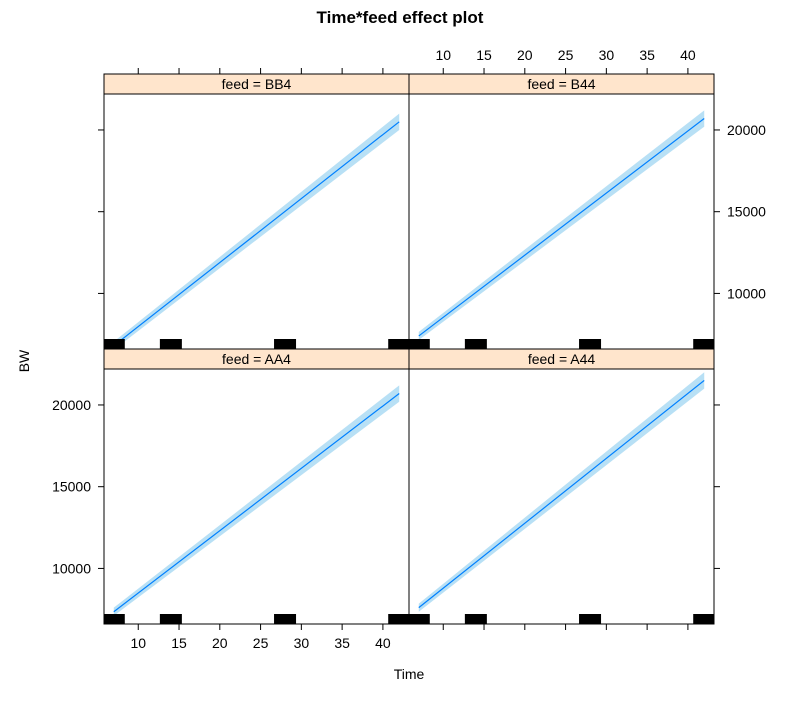 The image size is (798, 703). I want to click on x-axis-title: Time, so click(409, 674).